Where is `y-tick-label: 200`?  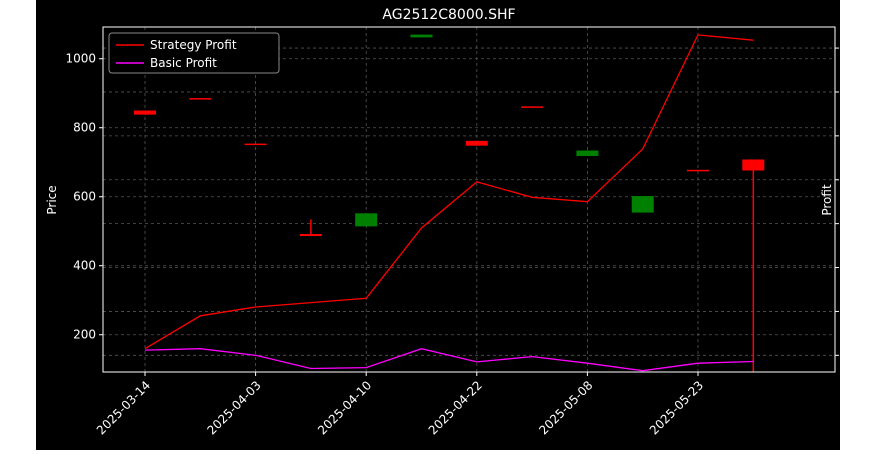 y-tick-label: 200 is located at coordinates (84, 335).